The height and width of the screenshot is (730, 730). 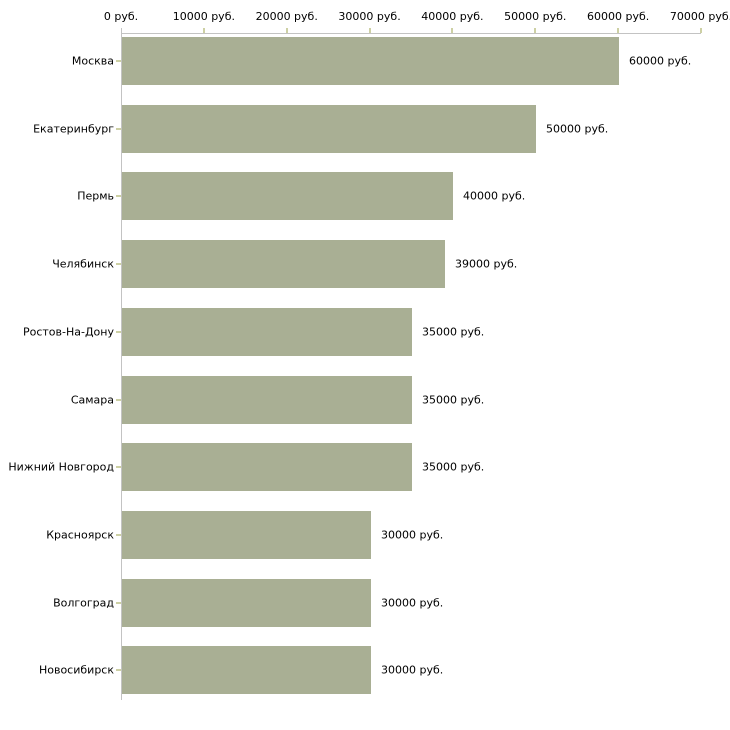 I want to click on x-axis-tick-label: 70000 руб., so click(x=699, y=16).